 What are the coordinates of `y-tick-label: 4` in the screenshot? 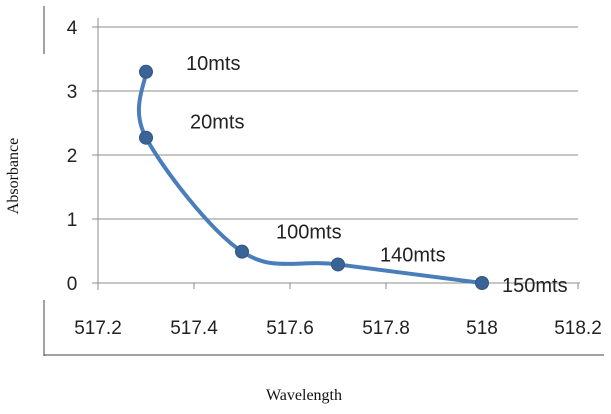 It's located at (72, 28).